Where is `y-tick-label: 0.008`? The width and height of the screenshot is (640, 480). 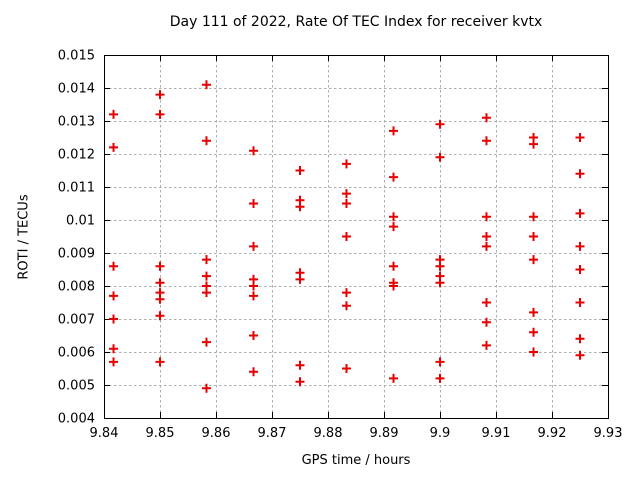
y-tick-label: 0.008 is located at coordinates (76, 287).